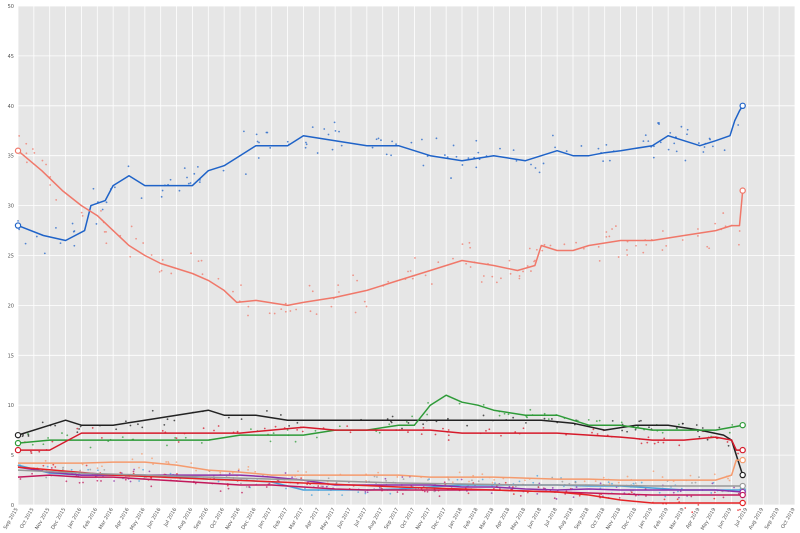 This screenshot has height=533, width=800. What do you see at coordinates (645, 518) in the screenshot?
I see `x-tick-label: Jan 2019` at bounding box center [645, 518].